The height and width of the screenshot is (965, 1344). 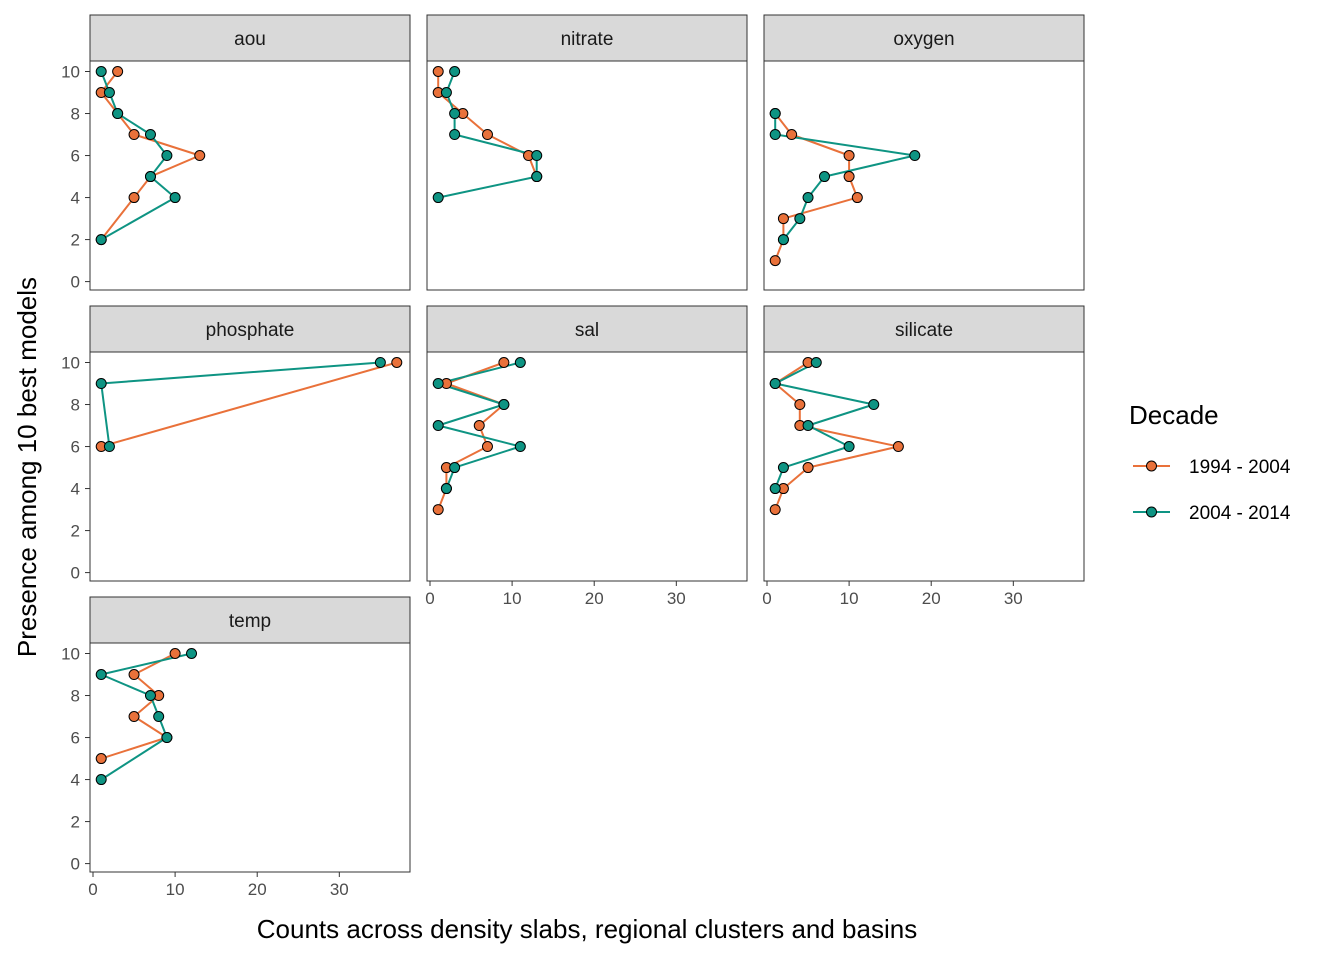 What do you see at coordinates (1212, 490) in the screenshot?
I see `legend-entries: 1994 - 2004 2004 - 2014` at bounding box center [1212, 490].